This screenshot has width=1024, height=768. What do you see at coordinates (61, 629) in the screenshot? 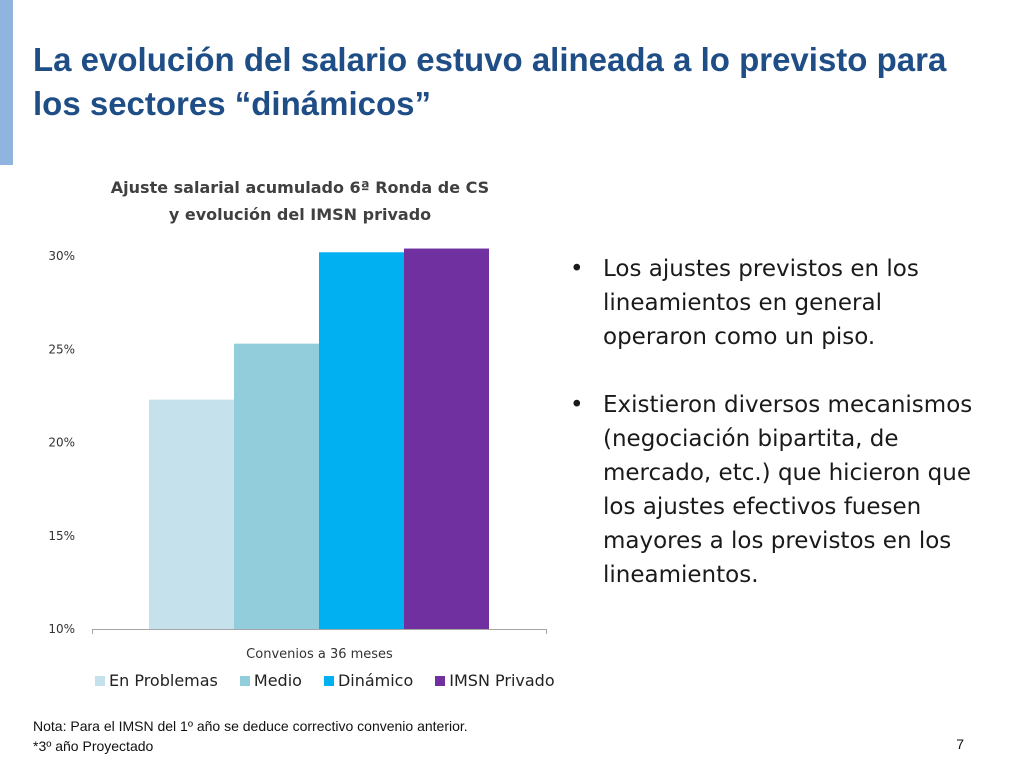
I see `y-tick-label: 10%` at bounding box center [61, 629].